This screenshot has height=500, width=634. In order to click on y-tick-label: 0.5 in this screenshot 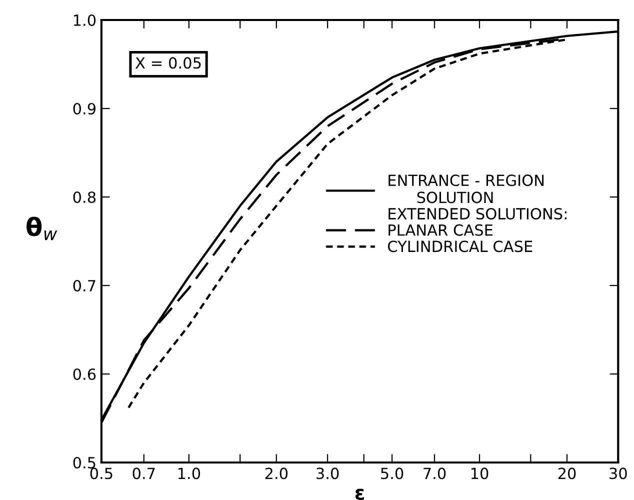, I will do `click(84, 462)`.